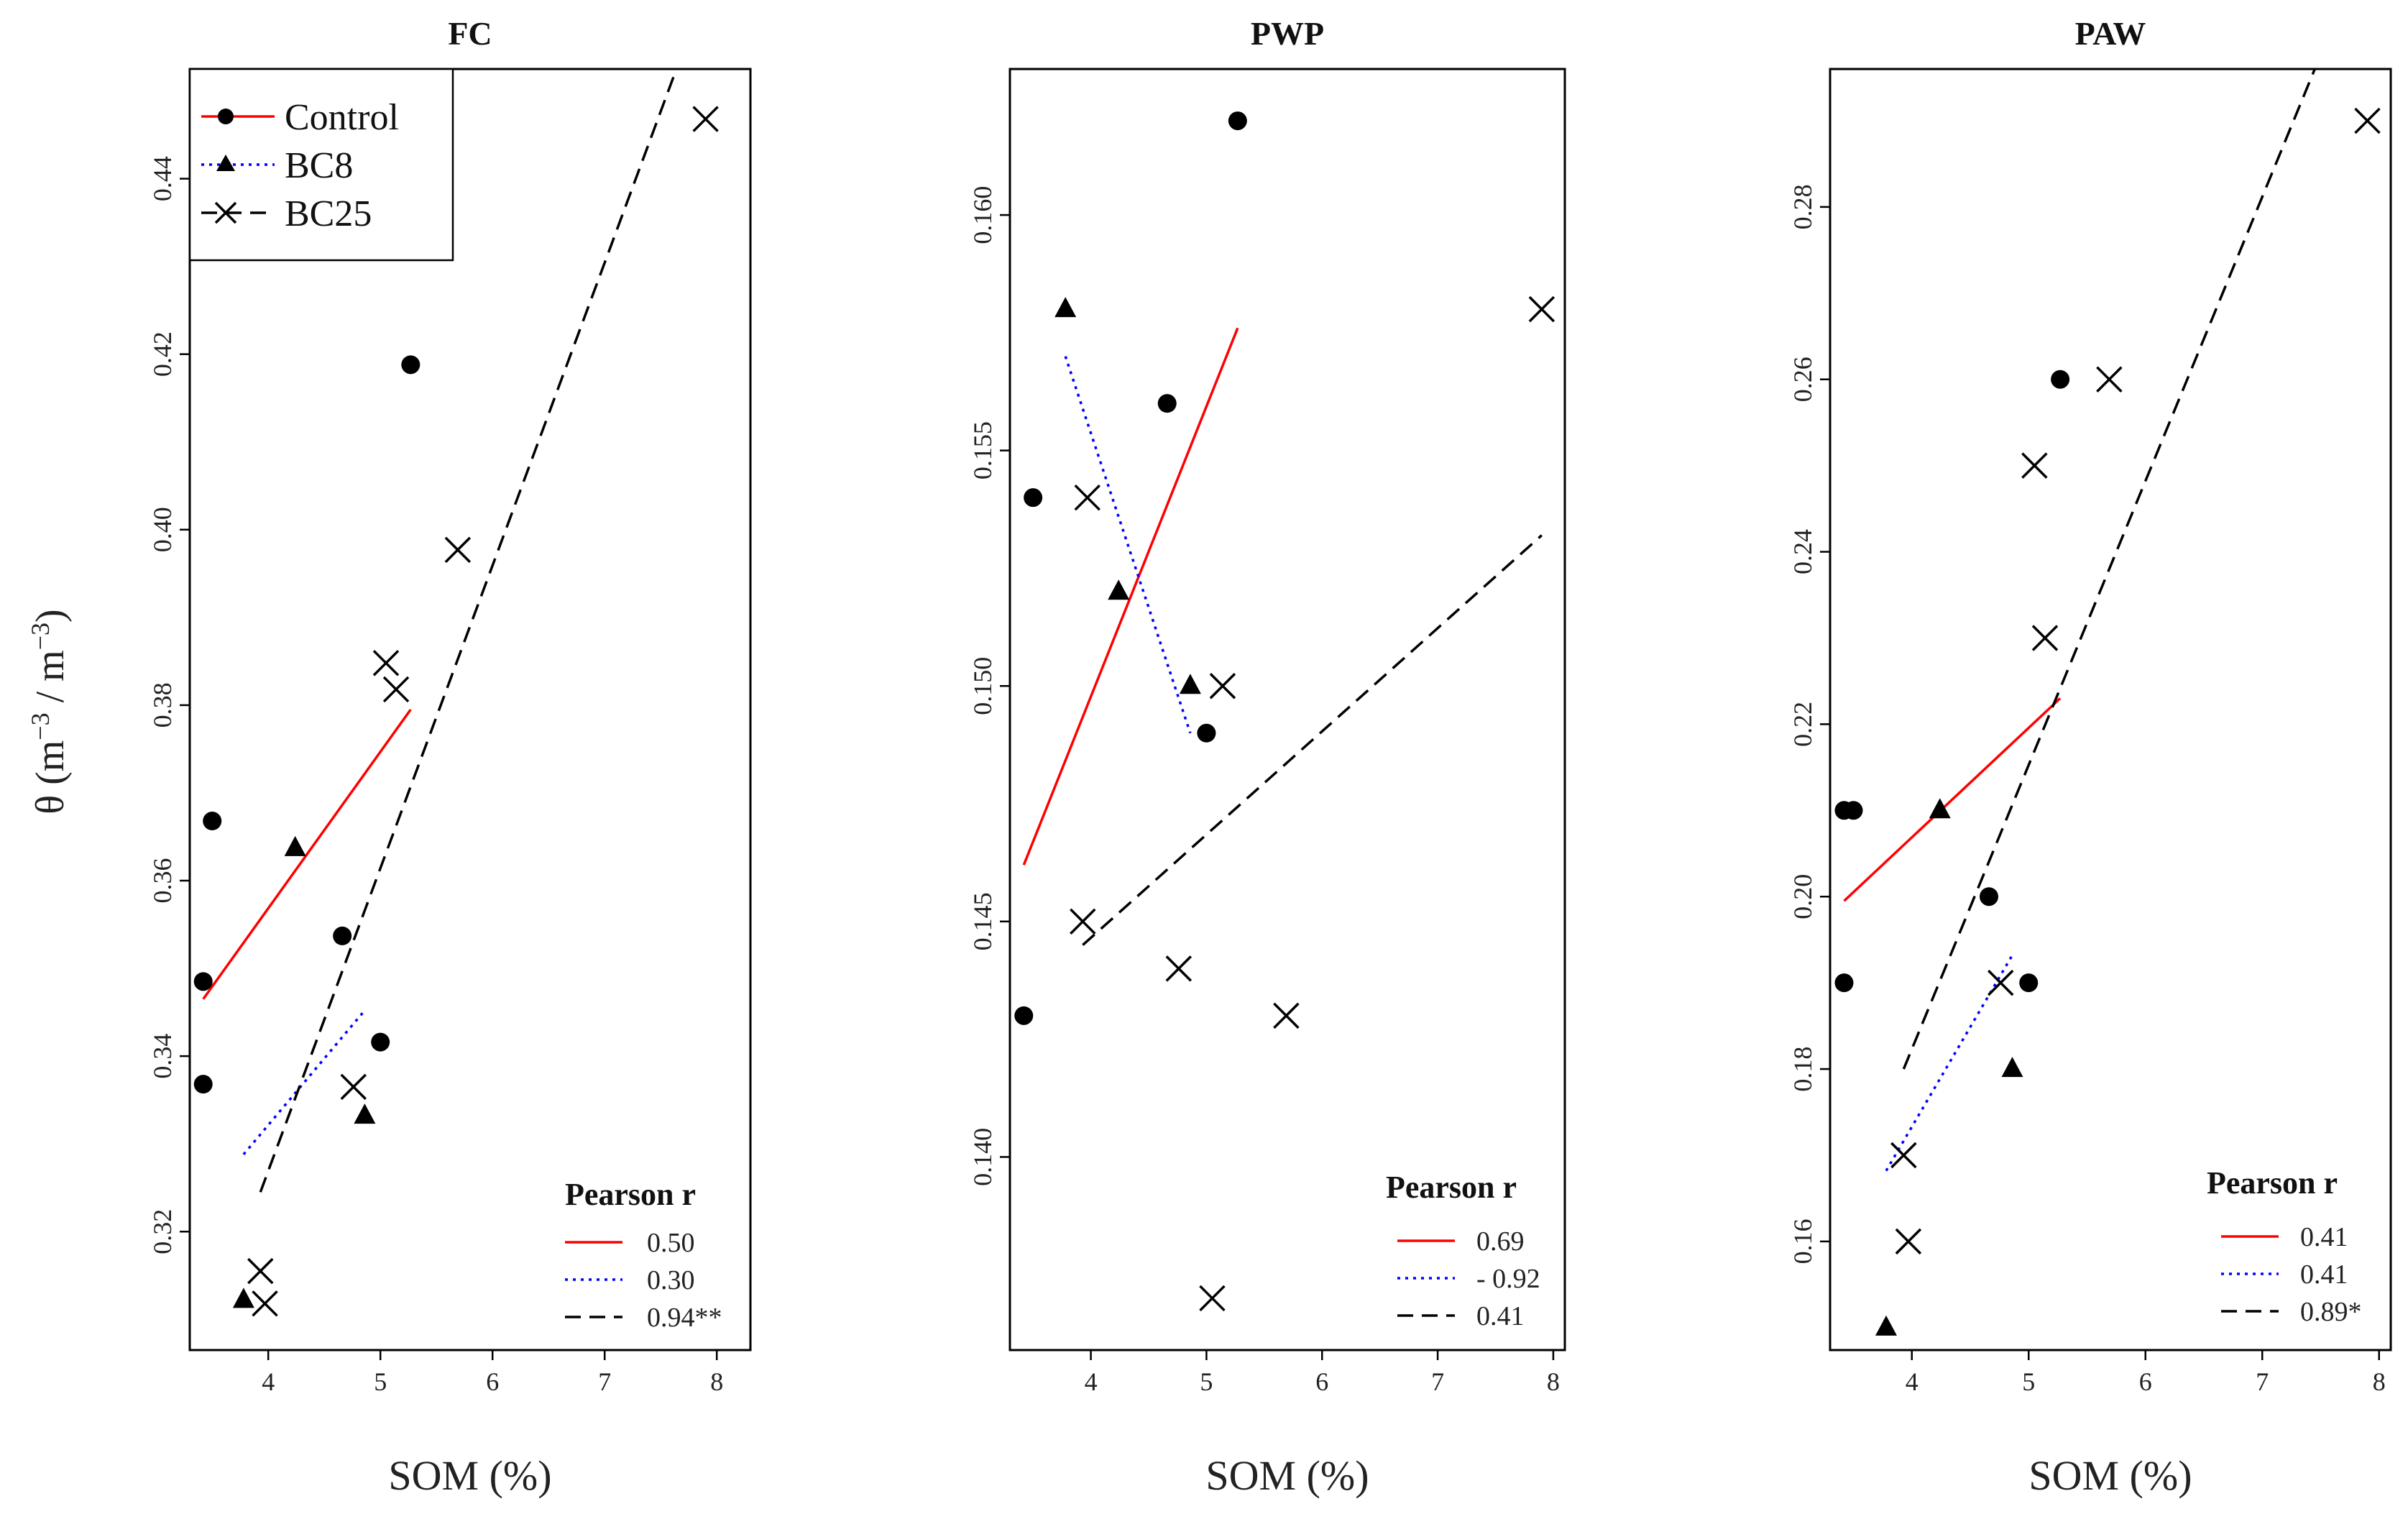 The height and width of the screenshot is (1519, 2408). Describe the element at coordinates (470, 33) in the screenshot. I see `panel-title: FC` at that location.